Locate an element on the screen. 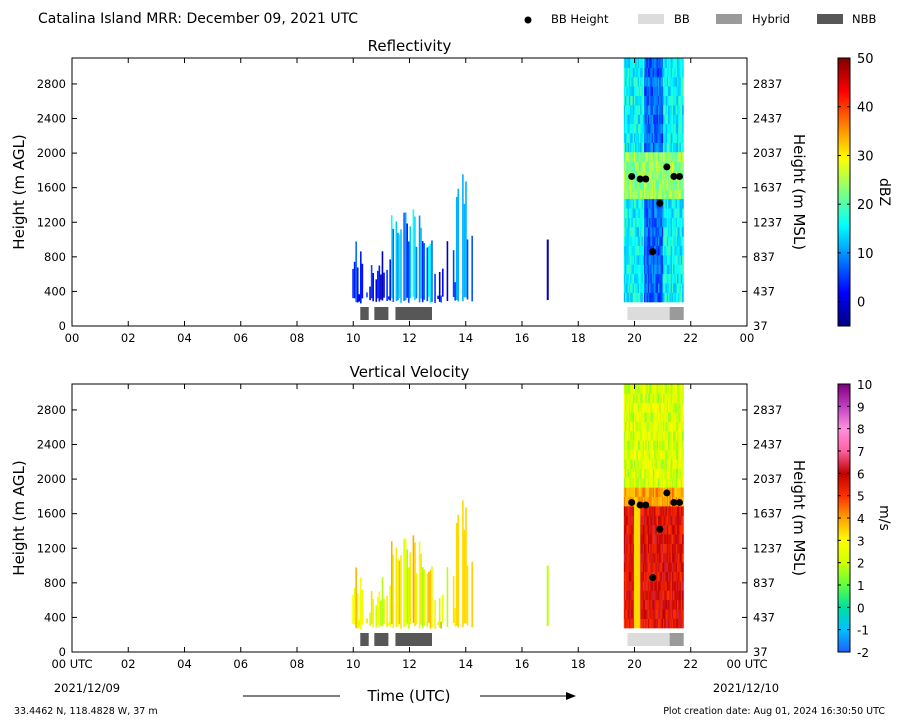 This screenshot has width=900, height=725. colorbar-tick-label: 20 is located at coordinates (865, 205).